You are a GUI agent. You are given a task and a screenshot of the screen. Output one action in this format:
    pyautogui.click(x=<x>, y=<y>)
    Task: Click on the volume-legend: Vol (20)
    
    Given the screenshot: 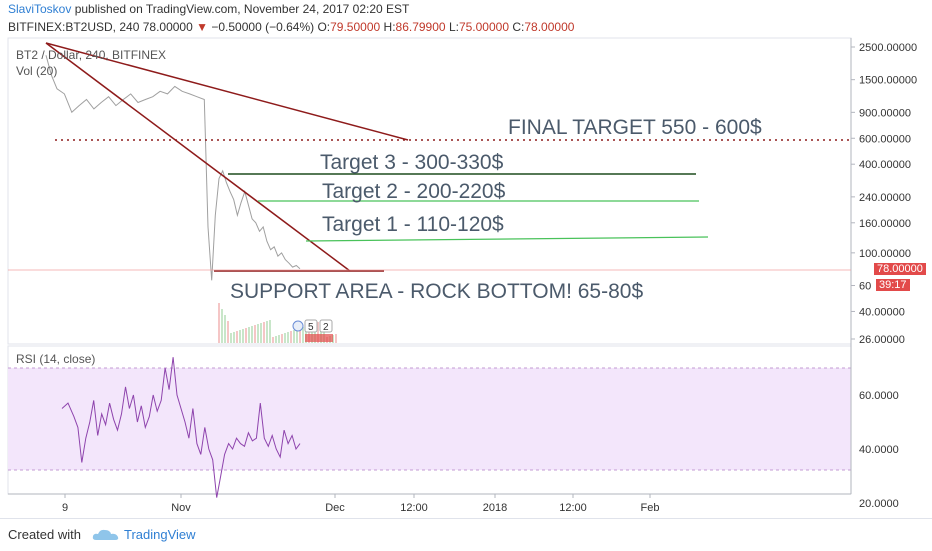 What is the action you would take?
    pyautogui.click(x=37, y=71)
    